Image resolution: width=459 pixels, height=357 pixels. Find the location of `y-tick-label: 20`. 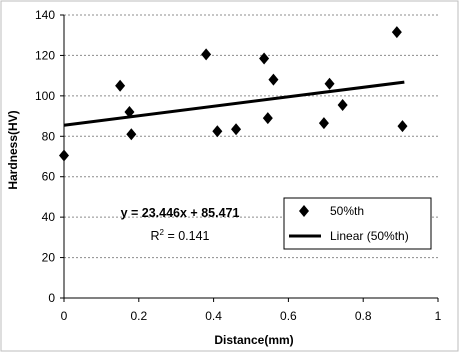

y-tick-label: 20 is located at coordinates (49, 258).